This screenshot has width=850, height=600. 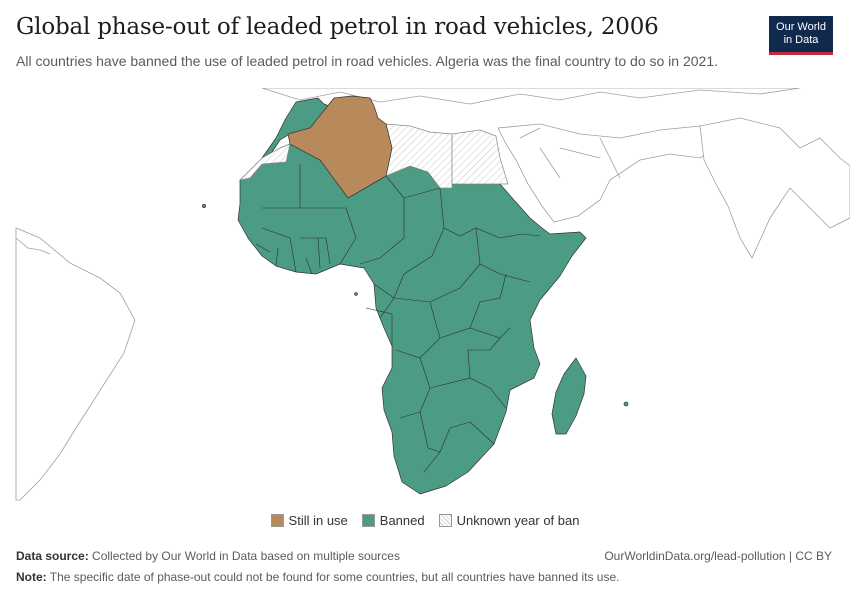 What do you see at coordinates (264, 162) in the screenshot?
I see `western-sahara` at bounding box center [264, 162].